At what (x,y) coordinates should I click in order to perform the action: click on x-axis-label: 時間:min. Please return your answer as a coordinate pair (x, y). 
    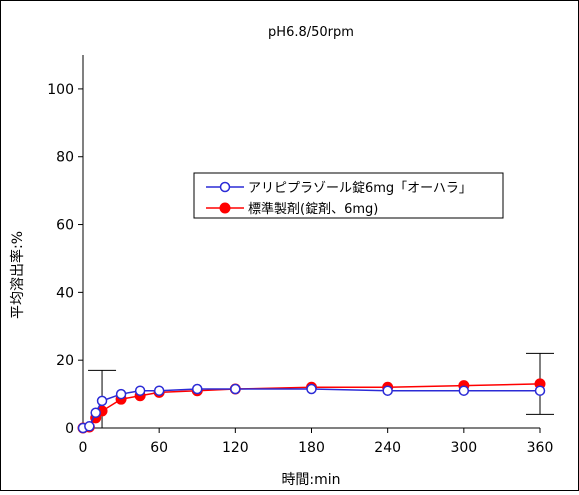
    Looking at the image, I should click on (310, 480).